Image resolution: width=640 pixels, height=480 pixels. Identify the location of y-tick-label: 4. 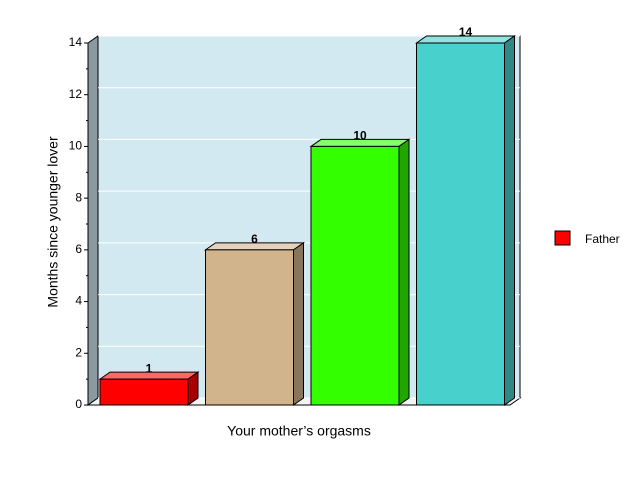
(78, 301).